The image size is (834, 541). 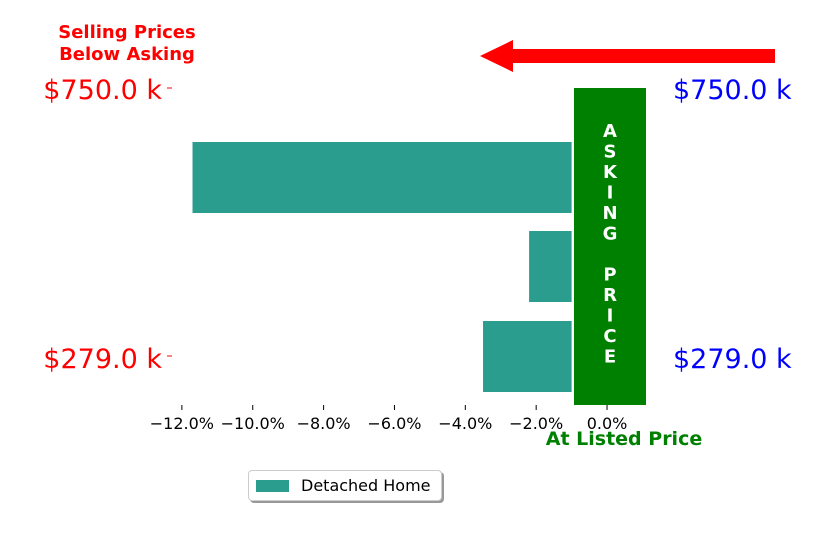 I want to click on asking-price-band, so click(x=610, y=246).